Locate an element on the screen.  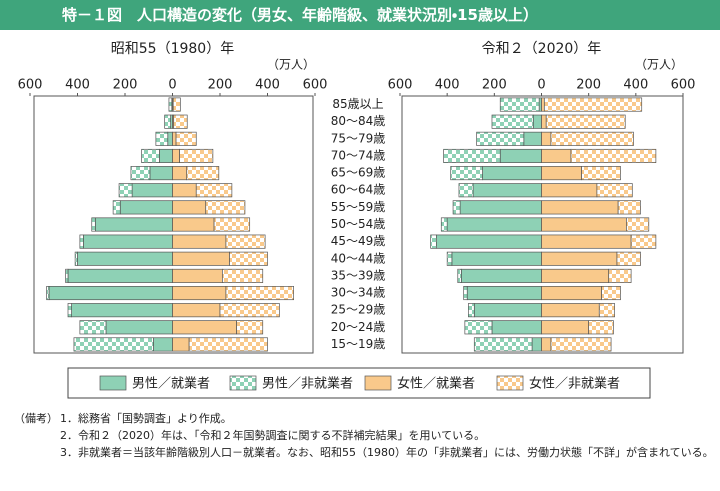
category-label: 25～29歳 is located at coordinates (358, 310).